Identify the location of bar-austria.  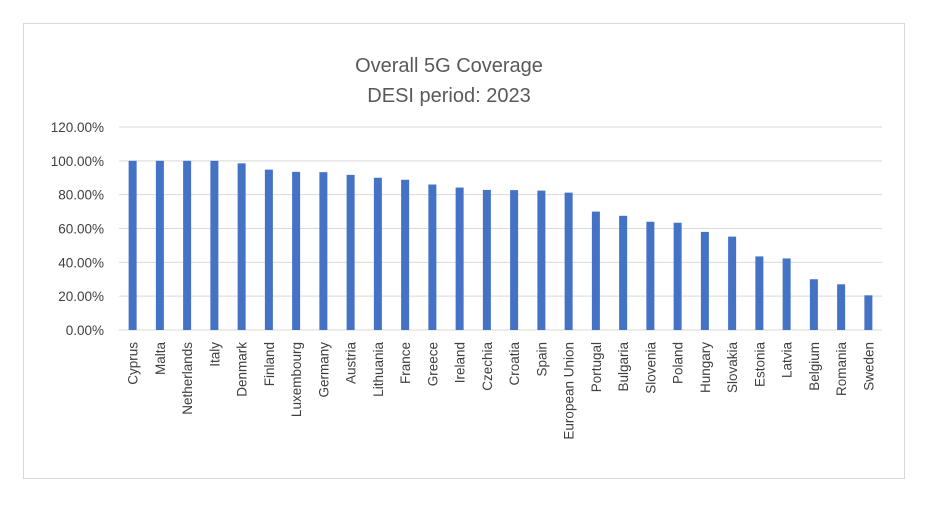
(350, 252).